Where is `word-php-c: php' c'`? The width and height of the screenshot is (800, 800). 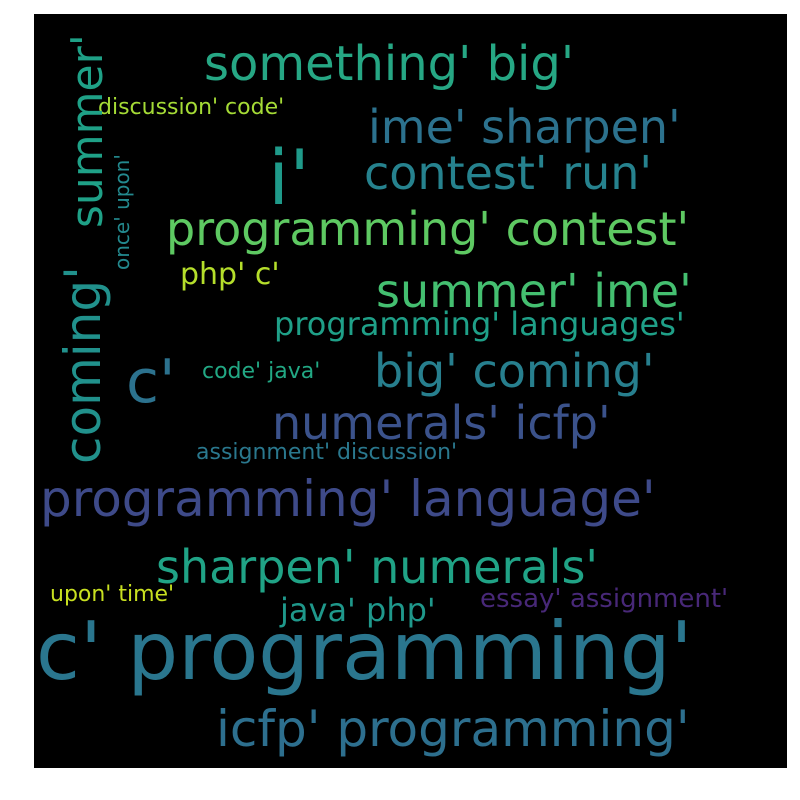 word-php-c: php' c' is located at coordinates (230, 274).